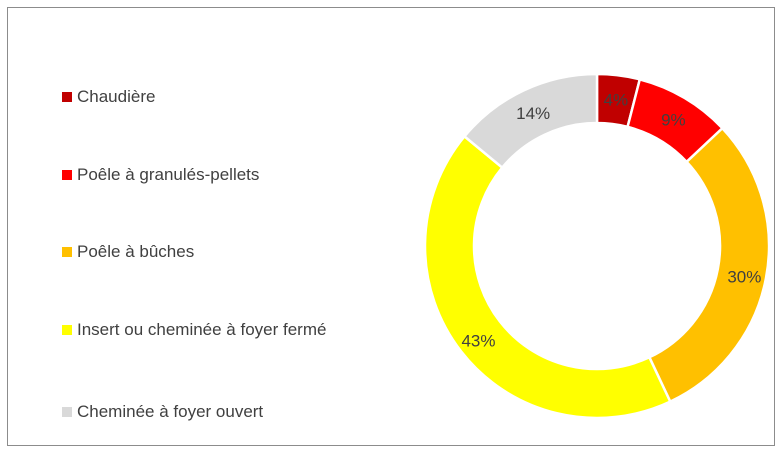 The image size is (784, 455). What do you see at coordinates (212, 96) in the screenshot?
I see `legend-item: Chaudière` at bounding box center [212, 96].